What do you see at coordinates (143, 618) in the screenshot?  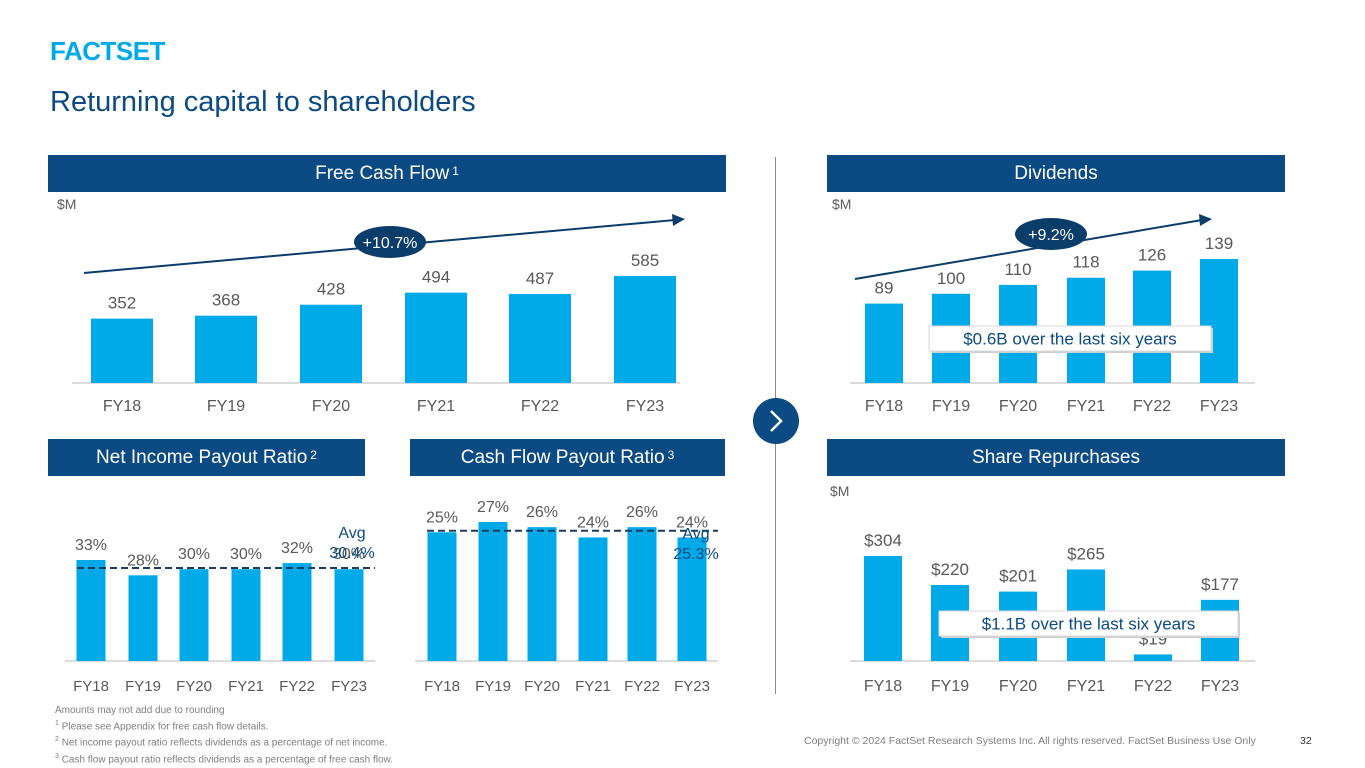 I see `nipr-bar-fy19` at bounding box center [143, 618].